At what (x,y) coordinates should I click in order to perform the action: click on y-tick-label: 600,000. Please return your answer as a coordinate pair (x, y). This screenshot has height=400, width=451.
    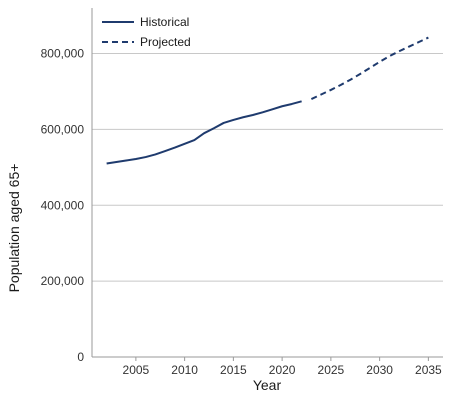
    Looking at the image, I should click on (63, 129).